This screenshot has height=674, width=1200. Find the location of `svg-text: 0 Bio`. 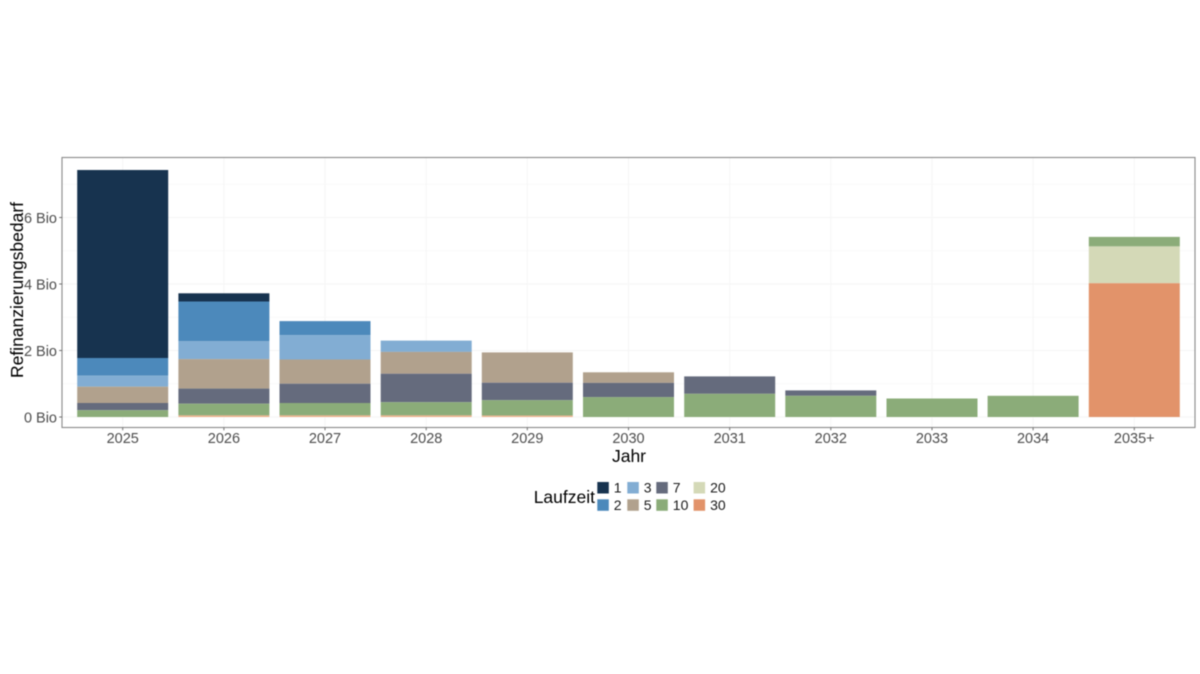

svg-text: 0 Bio is located at coordinates (40, 419).